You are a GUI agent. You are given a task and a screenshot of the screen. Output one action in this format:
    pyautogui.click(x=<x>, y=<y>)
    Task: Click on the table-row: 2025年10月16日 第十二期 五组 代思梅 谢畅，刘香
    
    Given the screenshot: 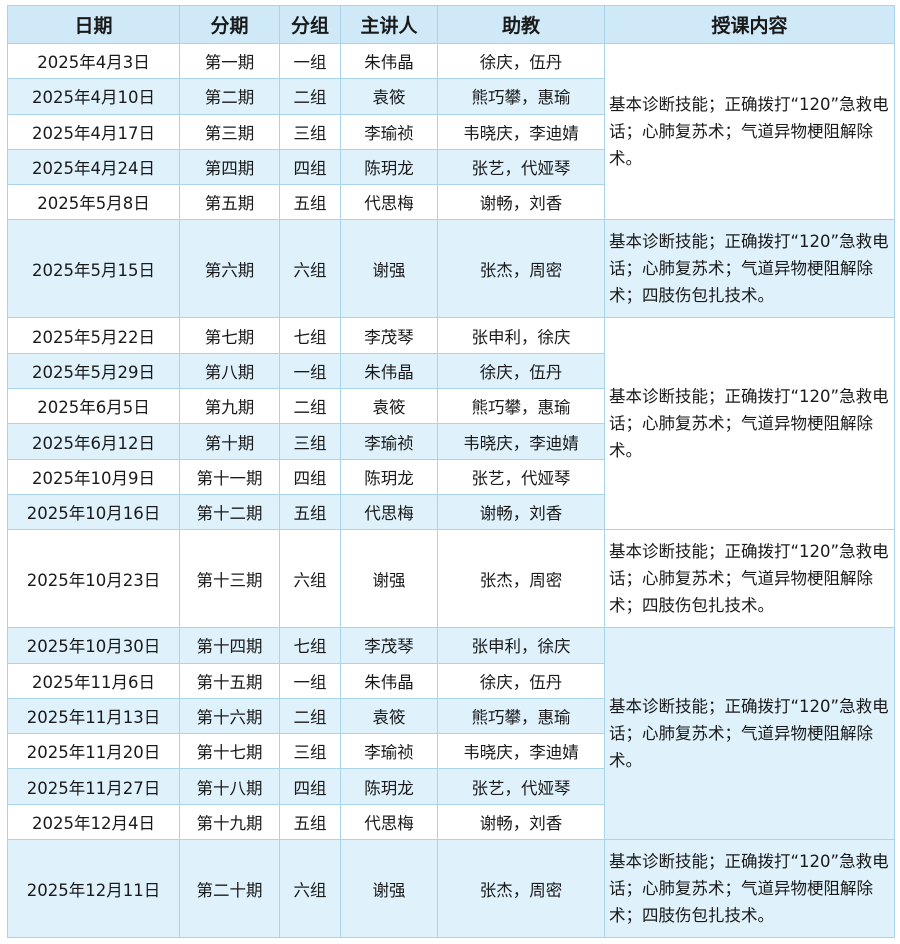 What is the action you would take?
    pyautogui.click(x=451, y=512)
    